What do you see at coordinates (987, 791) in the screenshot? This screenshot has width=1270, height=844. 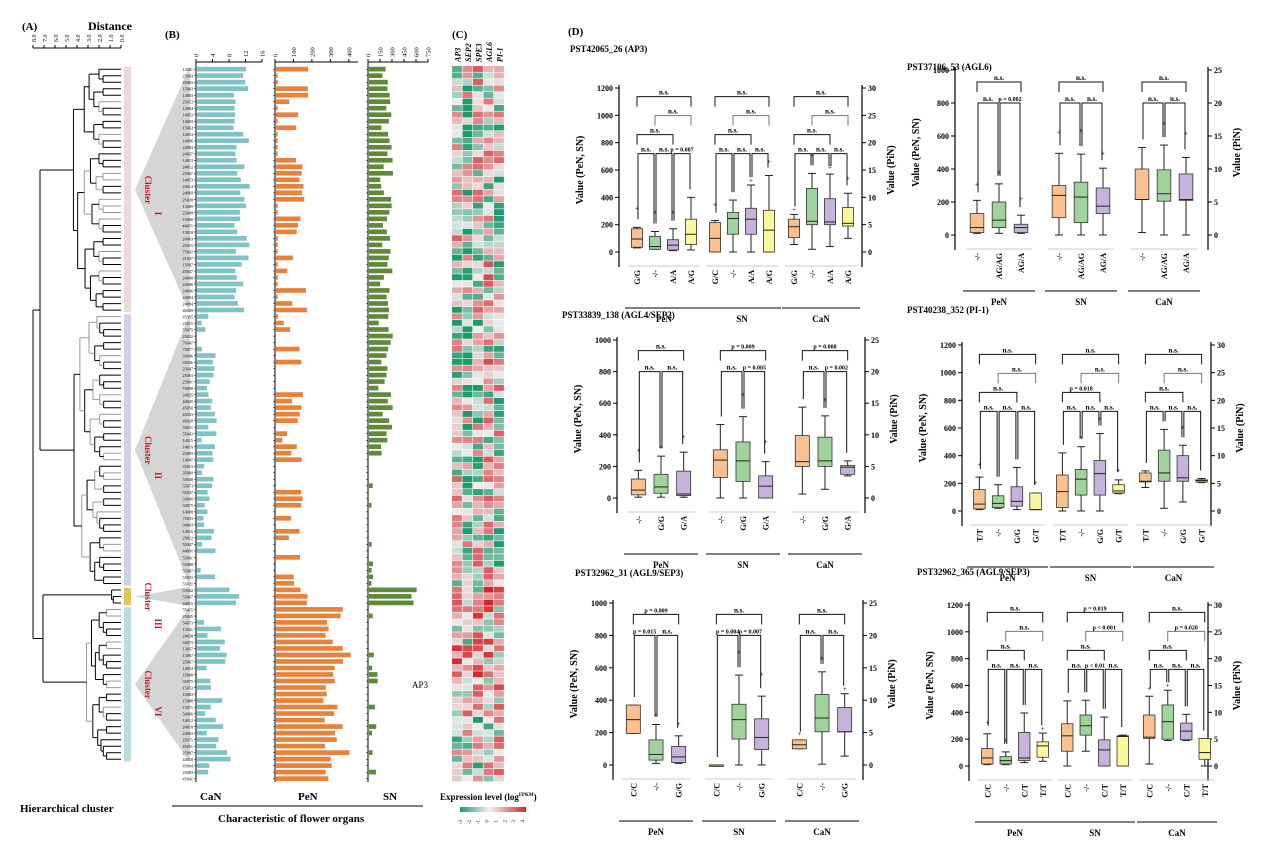 I see `genotype-label: C/C` at bounding box center [987, 791].